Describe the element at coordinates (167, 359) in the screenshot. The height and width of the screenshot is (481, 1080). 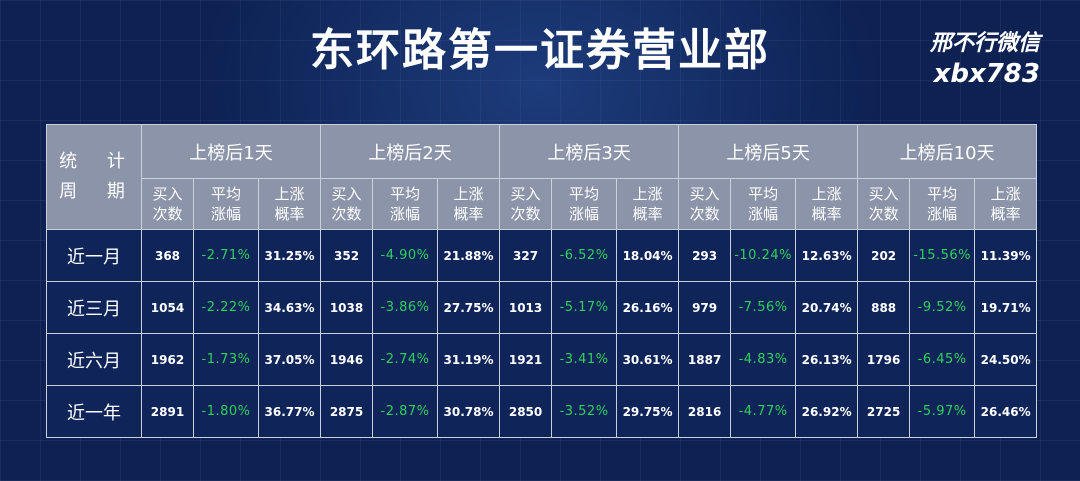
I see `buy-count-cell: 1962` at that location.